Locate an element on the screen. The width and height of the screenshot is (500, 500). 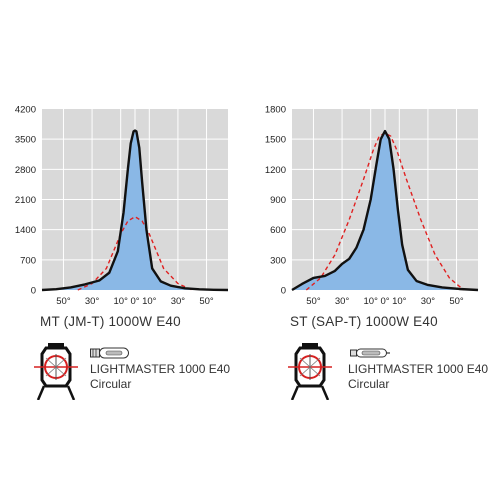
y-tick-label: 1400 is located at coordinates (25, 230).